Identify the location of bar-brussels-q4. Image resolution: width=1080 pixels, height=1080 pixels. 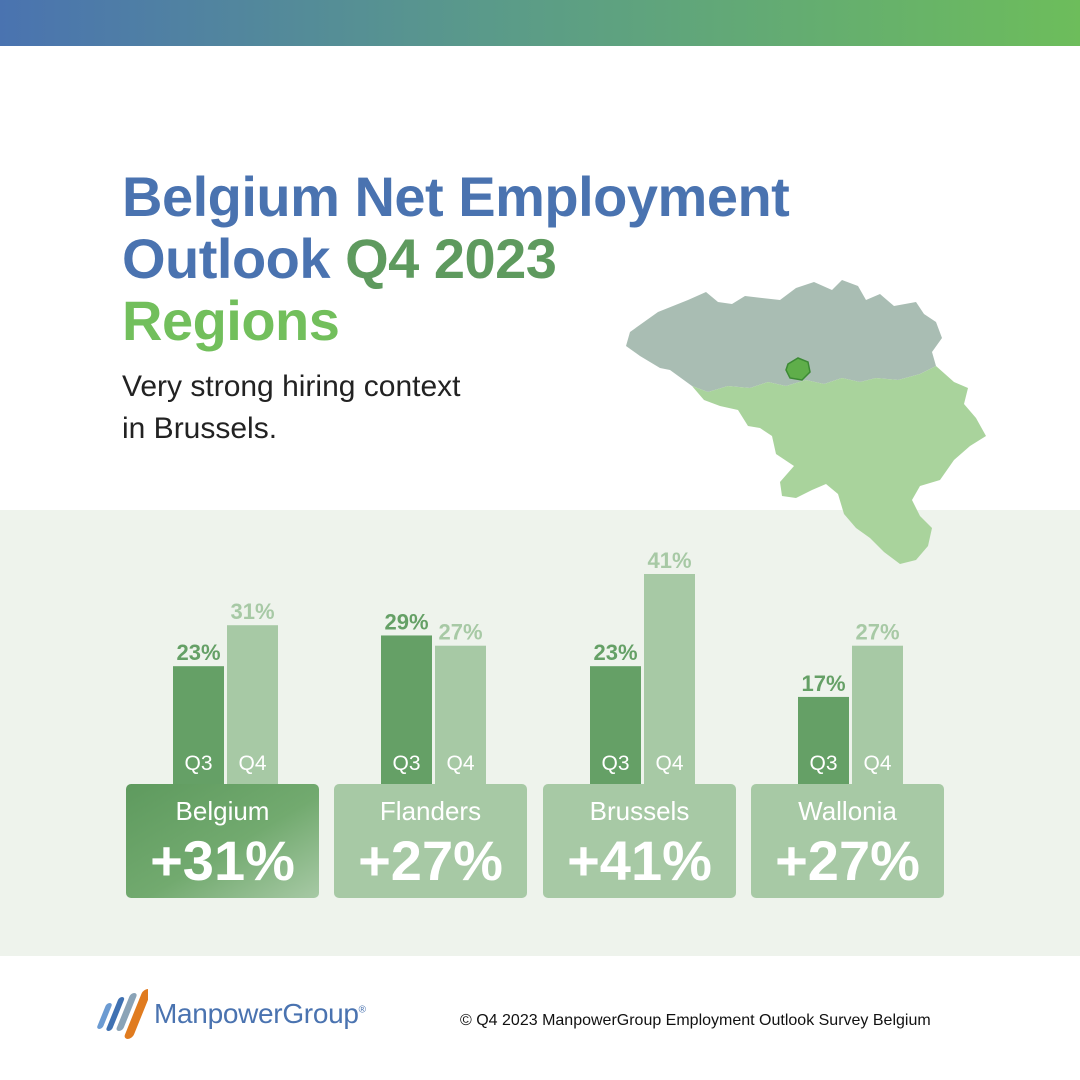
(669, 679).